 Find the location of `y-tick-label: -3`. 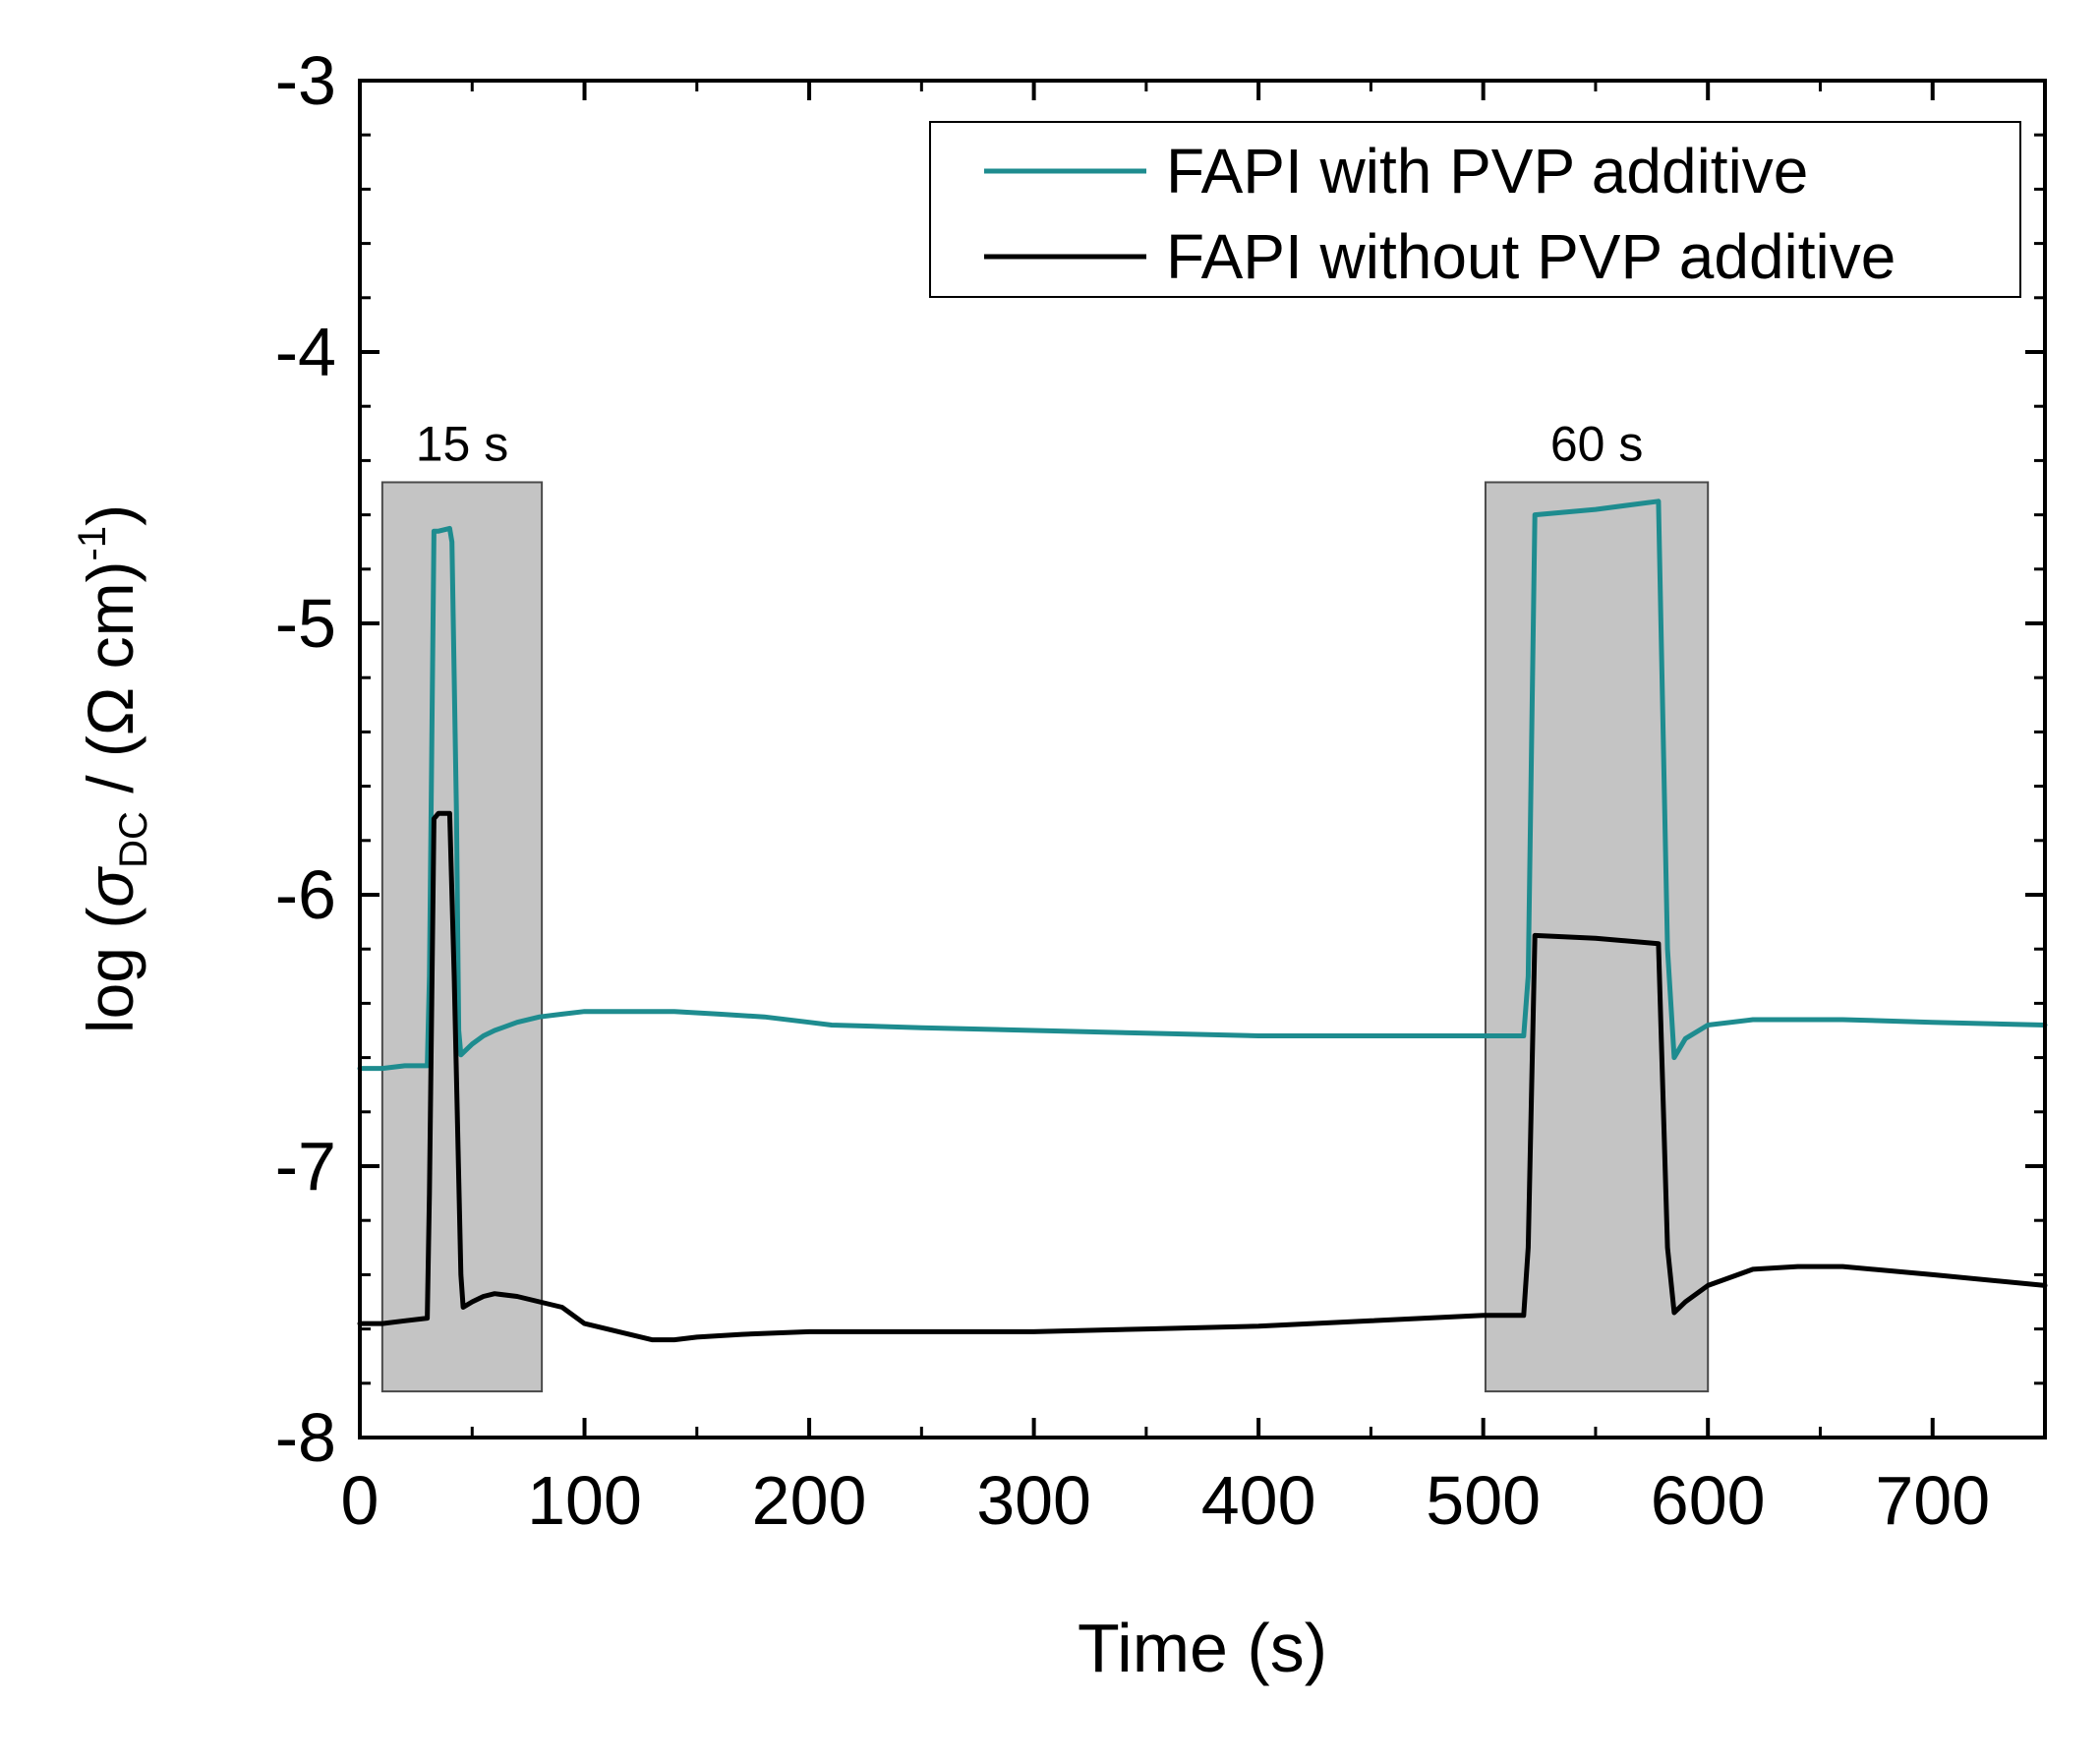

y-tick-label: -3 is located at coordinates (305, 80).